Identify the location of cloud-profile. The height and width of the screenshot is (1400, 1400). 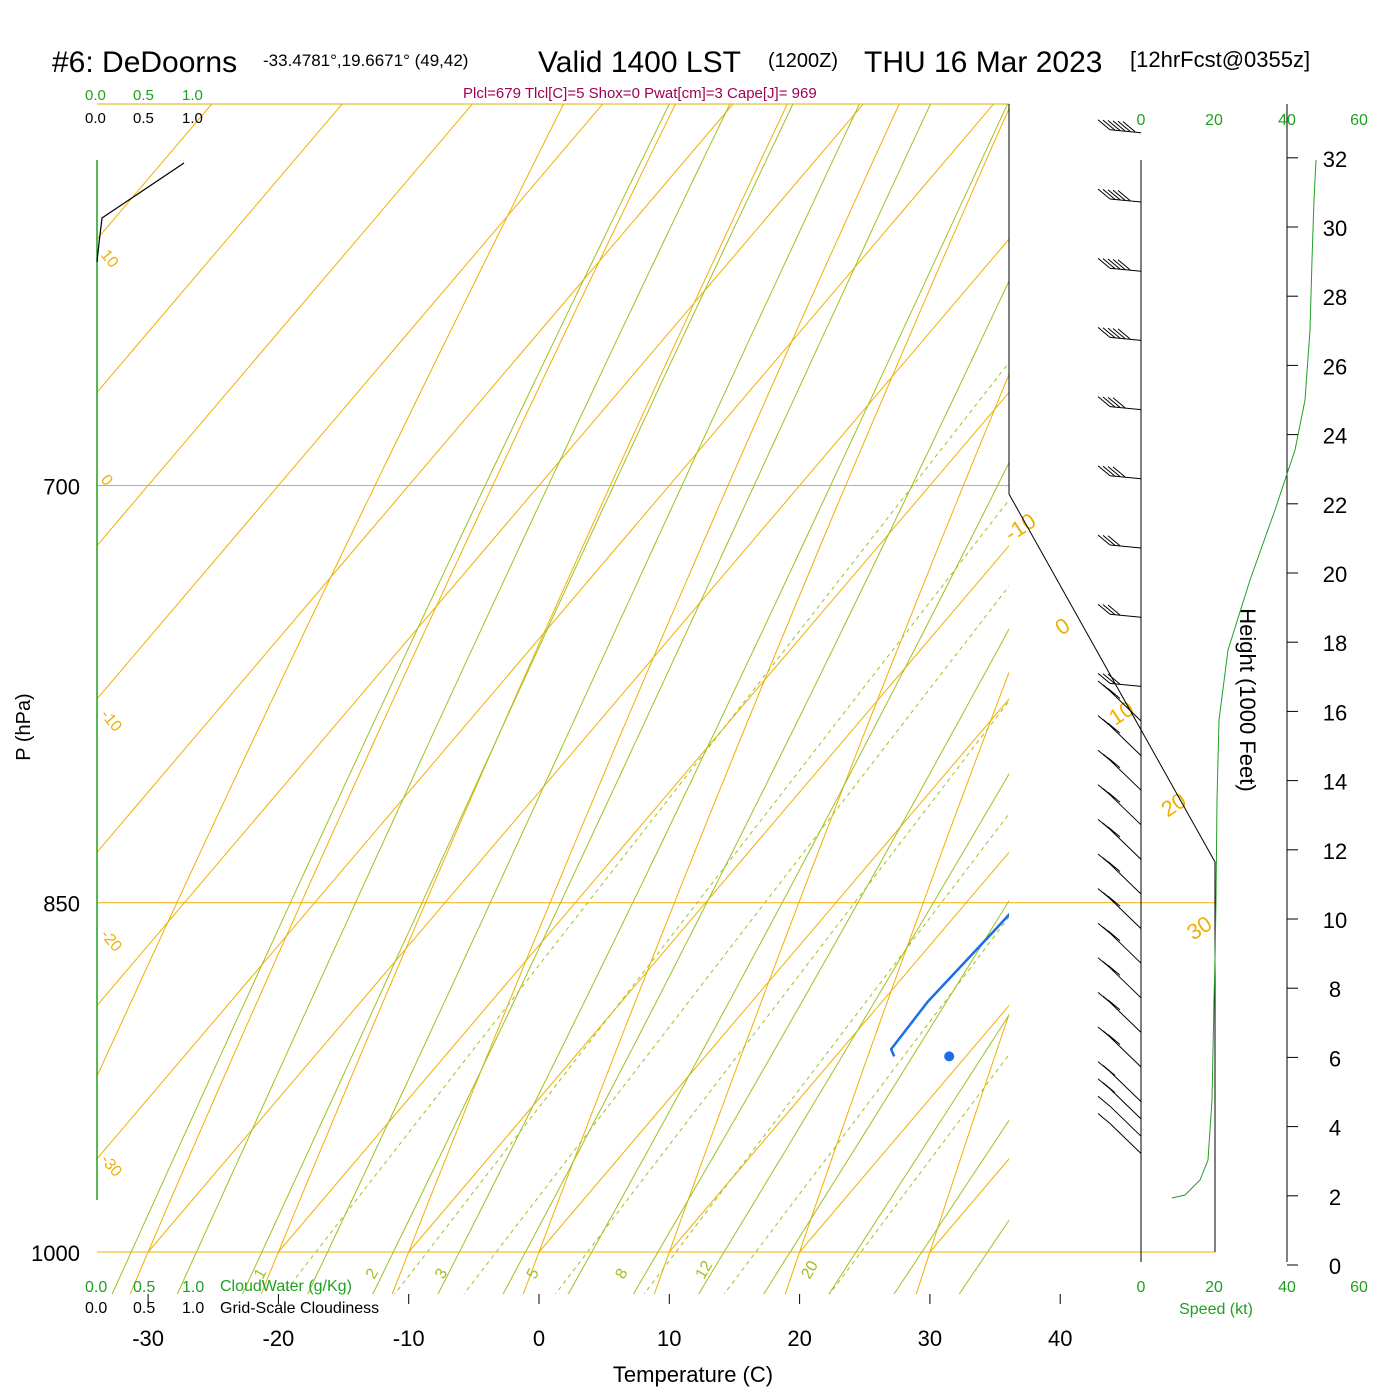
(140, 212).